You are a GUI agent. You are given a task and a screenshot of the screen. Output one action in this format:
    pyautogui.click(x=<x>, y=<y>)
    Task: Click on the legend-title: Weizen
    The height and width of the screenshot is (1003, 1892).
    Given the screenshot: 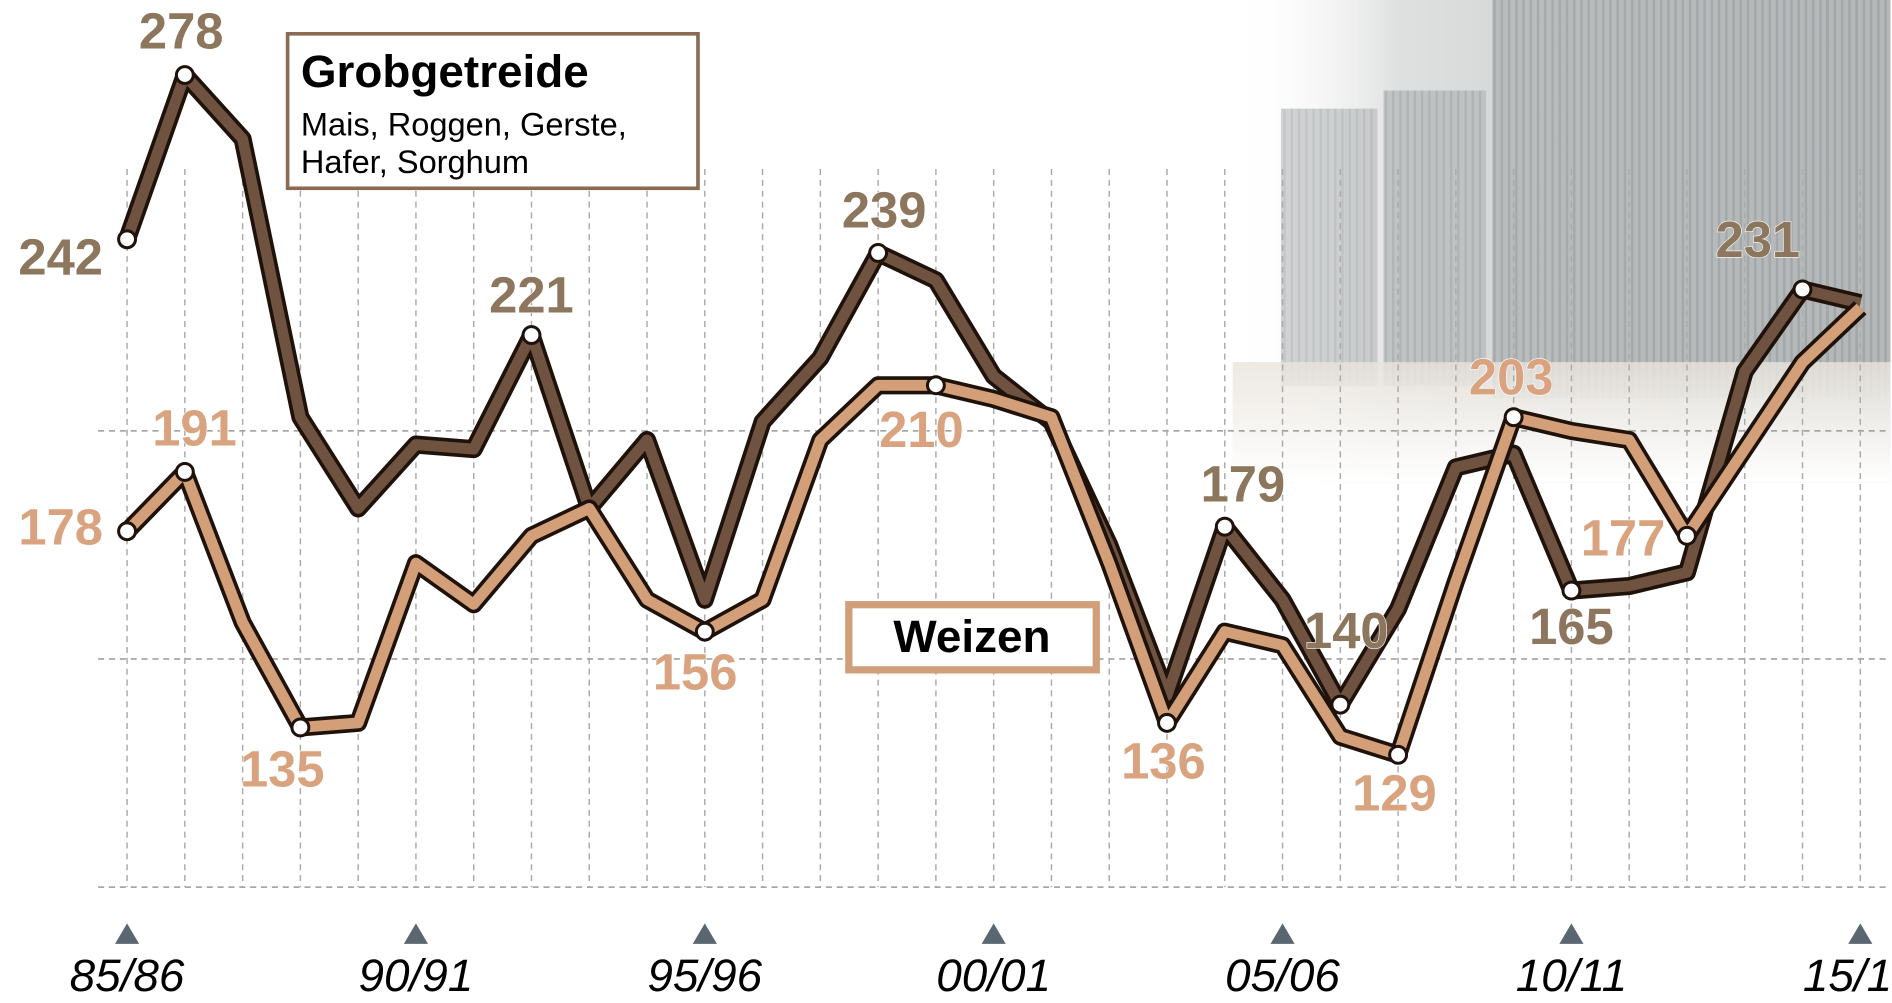 What is the action you would take?
    pyautogui.click(x=971, y=636)
    